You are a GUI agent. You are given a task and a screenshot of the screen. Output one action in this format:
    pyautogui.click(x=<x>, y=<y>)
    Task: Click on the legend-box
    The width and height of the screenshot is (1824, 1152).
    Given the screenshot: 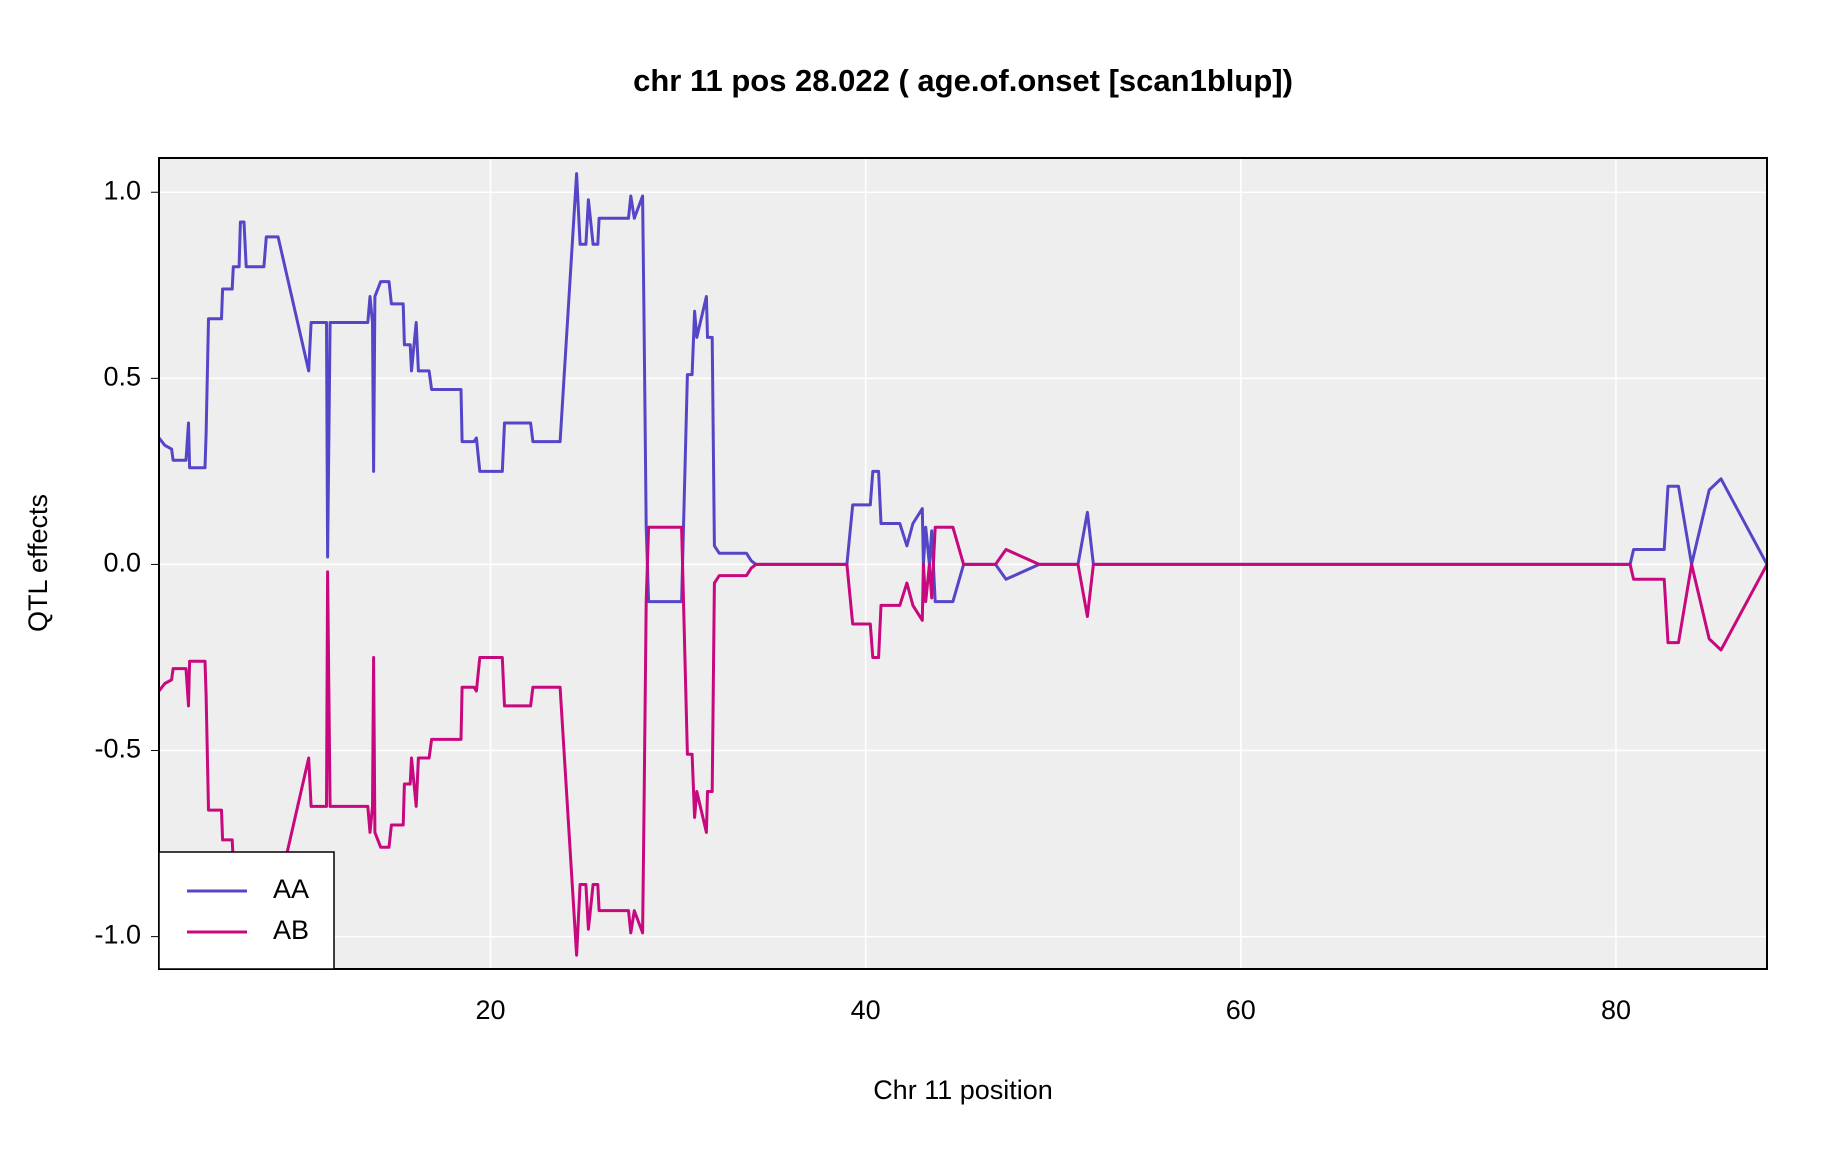 What is the action you would take?
    pyautogui.click(x=246, y=910)
    